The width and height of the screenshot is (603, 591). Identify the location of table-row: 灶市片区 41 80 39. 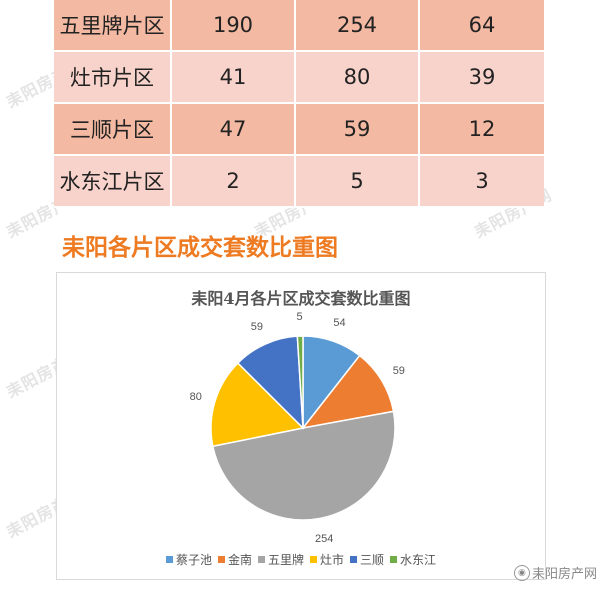
(299, 78).